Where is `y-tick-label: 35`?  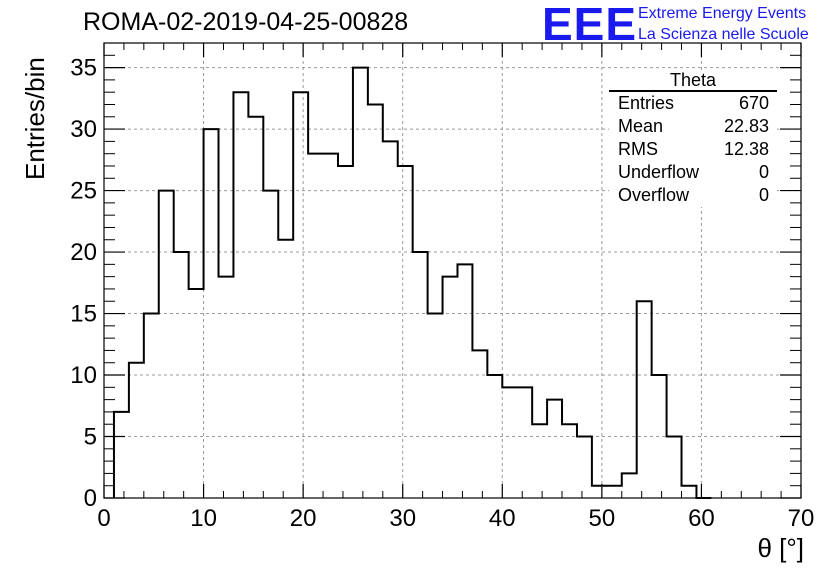 y-tick-label: 35 is located at coordinates (83, 68).